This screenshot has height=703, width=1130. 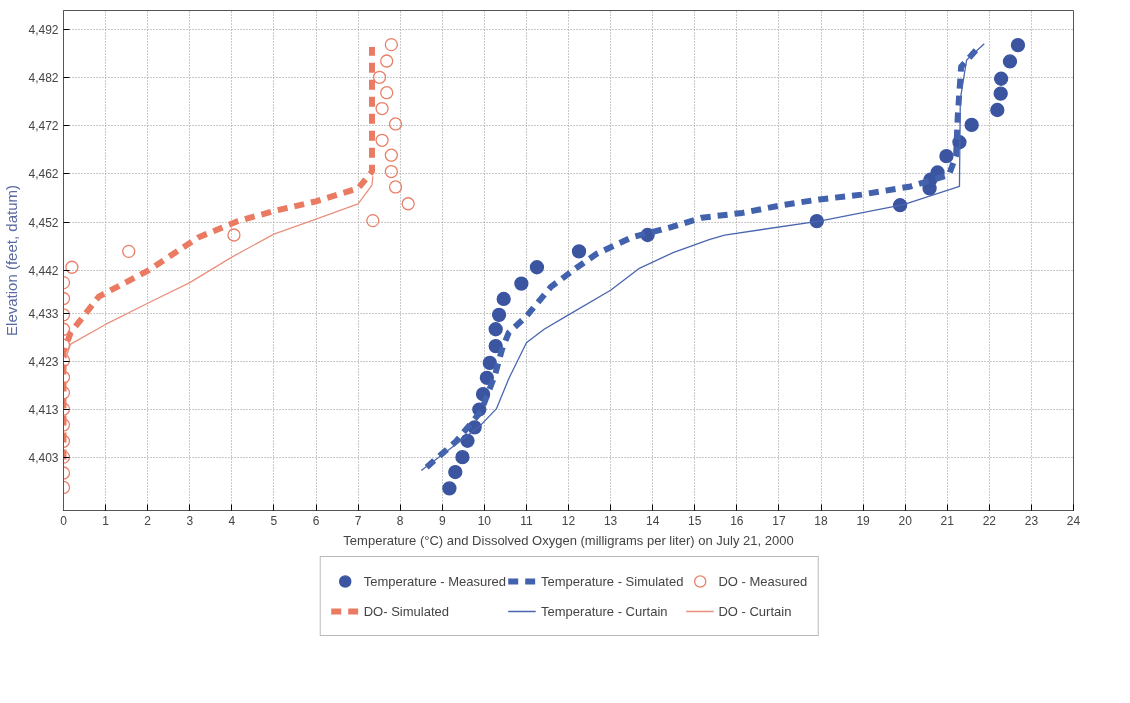 What do you see at coordinates (695, 520) in the screenshot?
I see `x-tick-label: 15` at bounding box center [695, 520].